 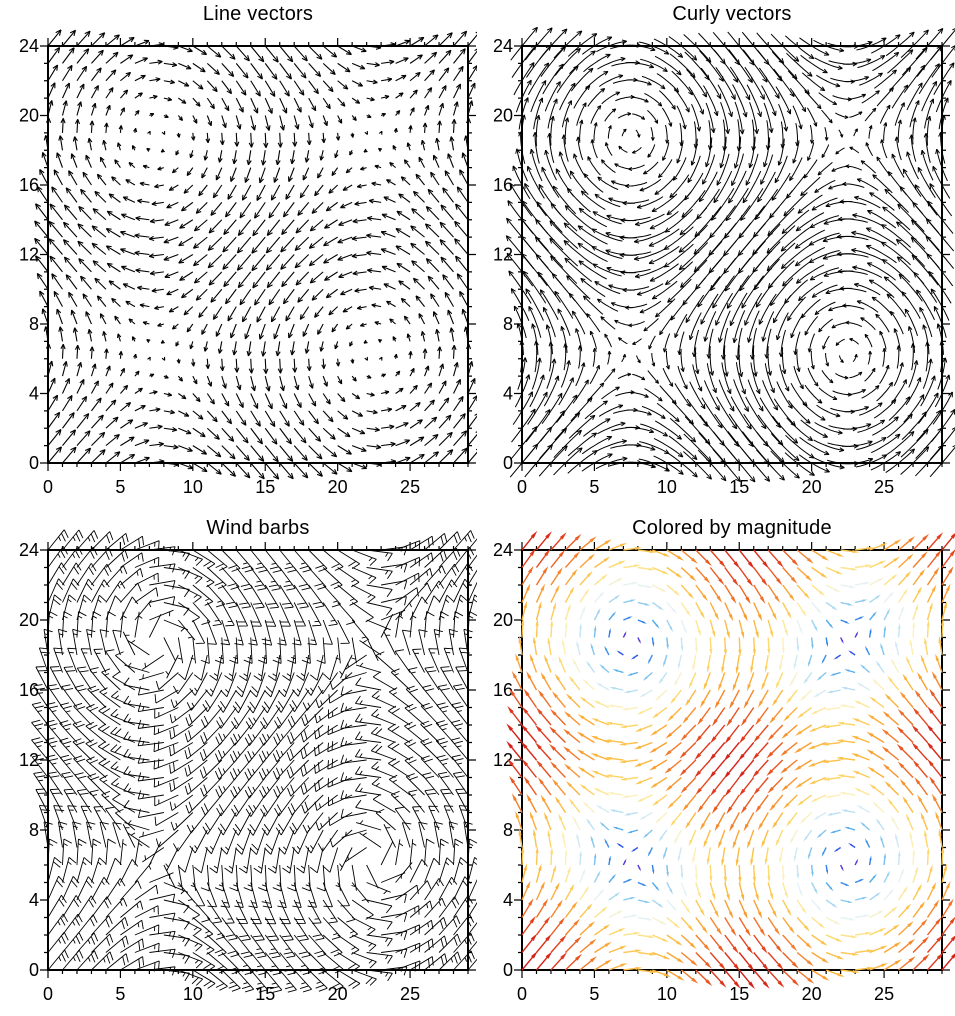 What do you see at coordinates (732, 14) in the screenshot?
I see `panel-title-curly-vectors: Curly vectors` at bounding box center [732, 14].